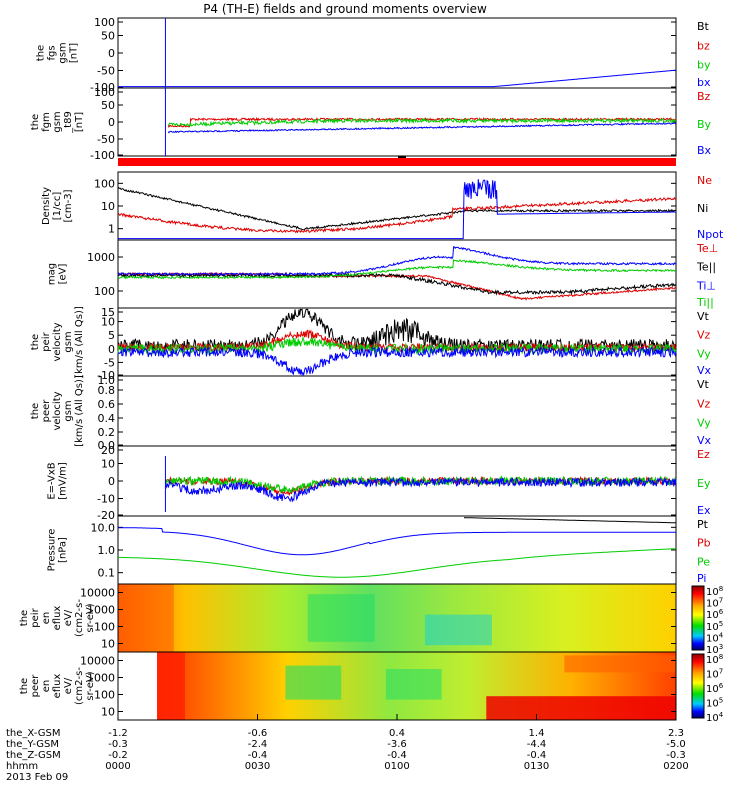  Describe the element at coordinates (107, 573) in the screenshot. I see `ytick-label: 0.1` at that location.